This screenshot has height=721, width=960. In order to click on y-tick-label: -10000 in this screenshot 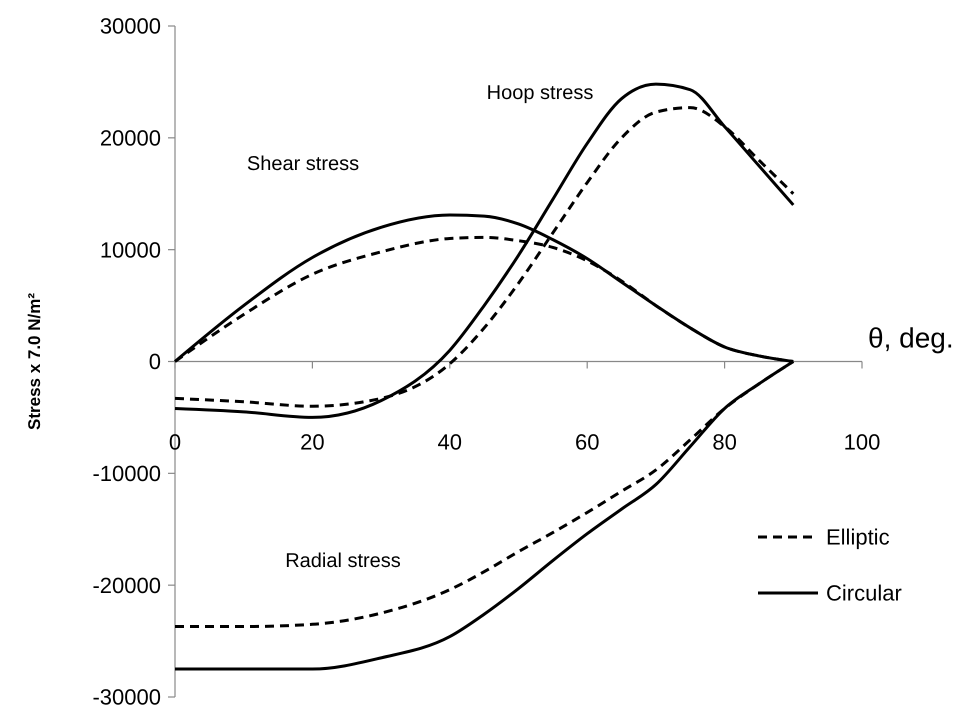, I will do `click(126, 473)`.